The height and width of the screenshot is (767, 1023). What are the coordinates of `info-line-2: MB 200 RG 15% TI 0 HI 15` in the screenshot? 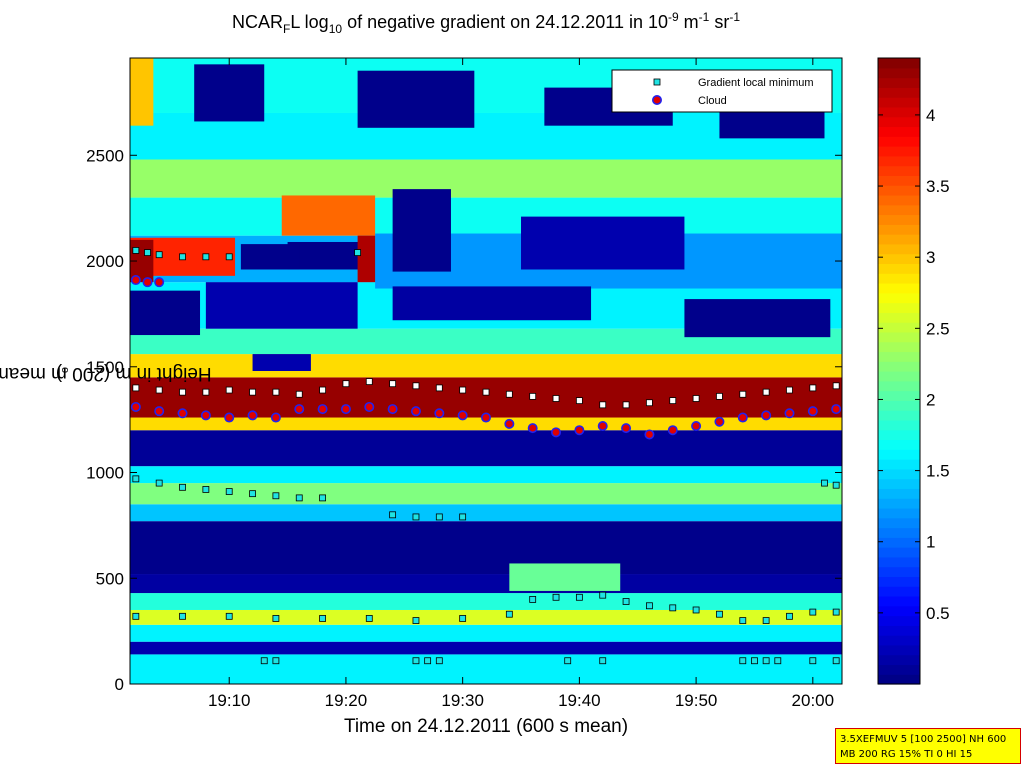 It's located at (906, 754).